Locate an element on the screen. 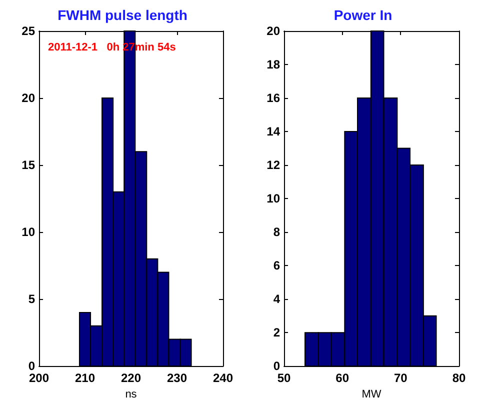  chart-title: FWHM pulse length is located at coordinates (123, 15).